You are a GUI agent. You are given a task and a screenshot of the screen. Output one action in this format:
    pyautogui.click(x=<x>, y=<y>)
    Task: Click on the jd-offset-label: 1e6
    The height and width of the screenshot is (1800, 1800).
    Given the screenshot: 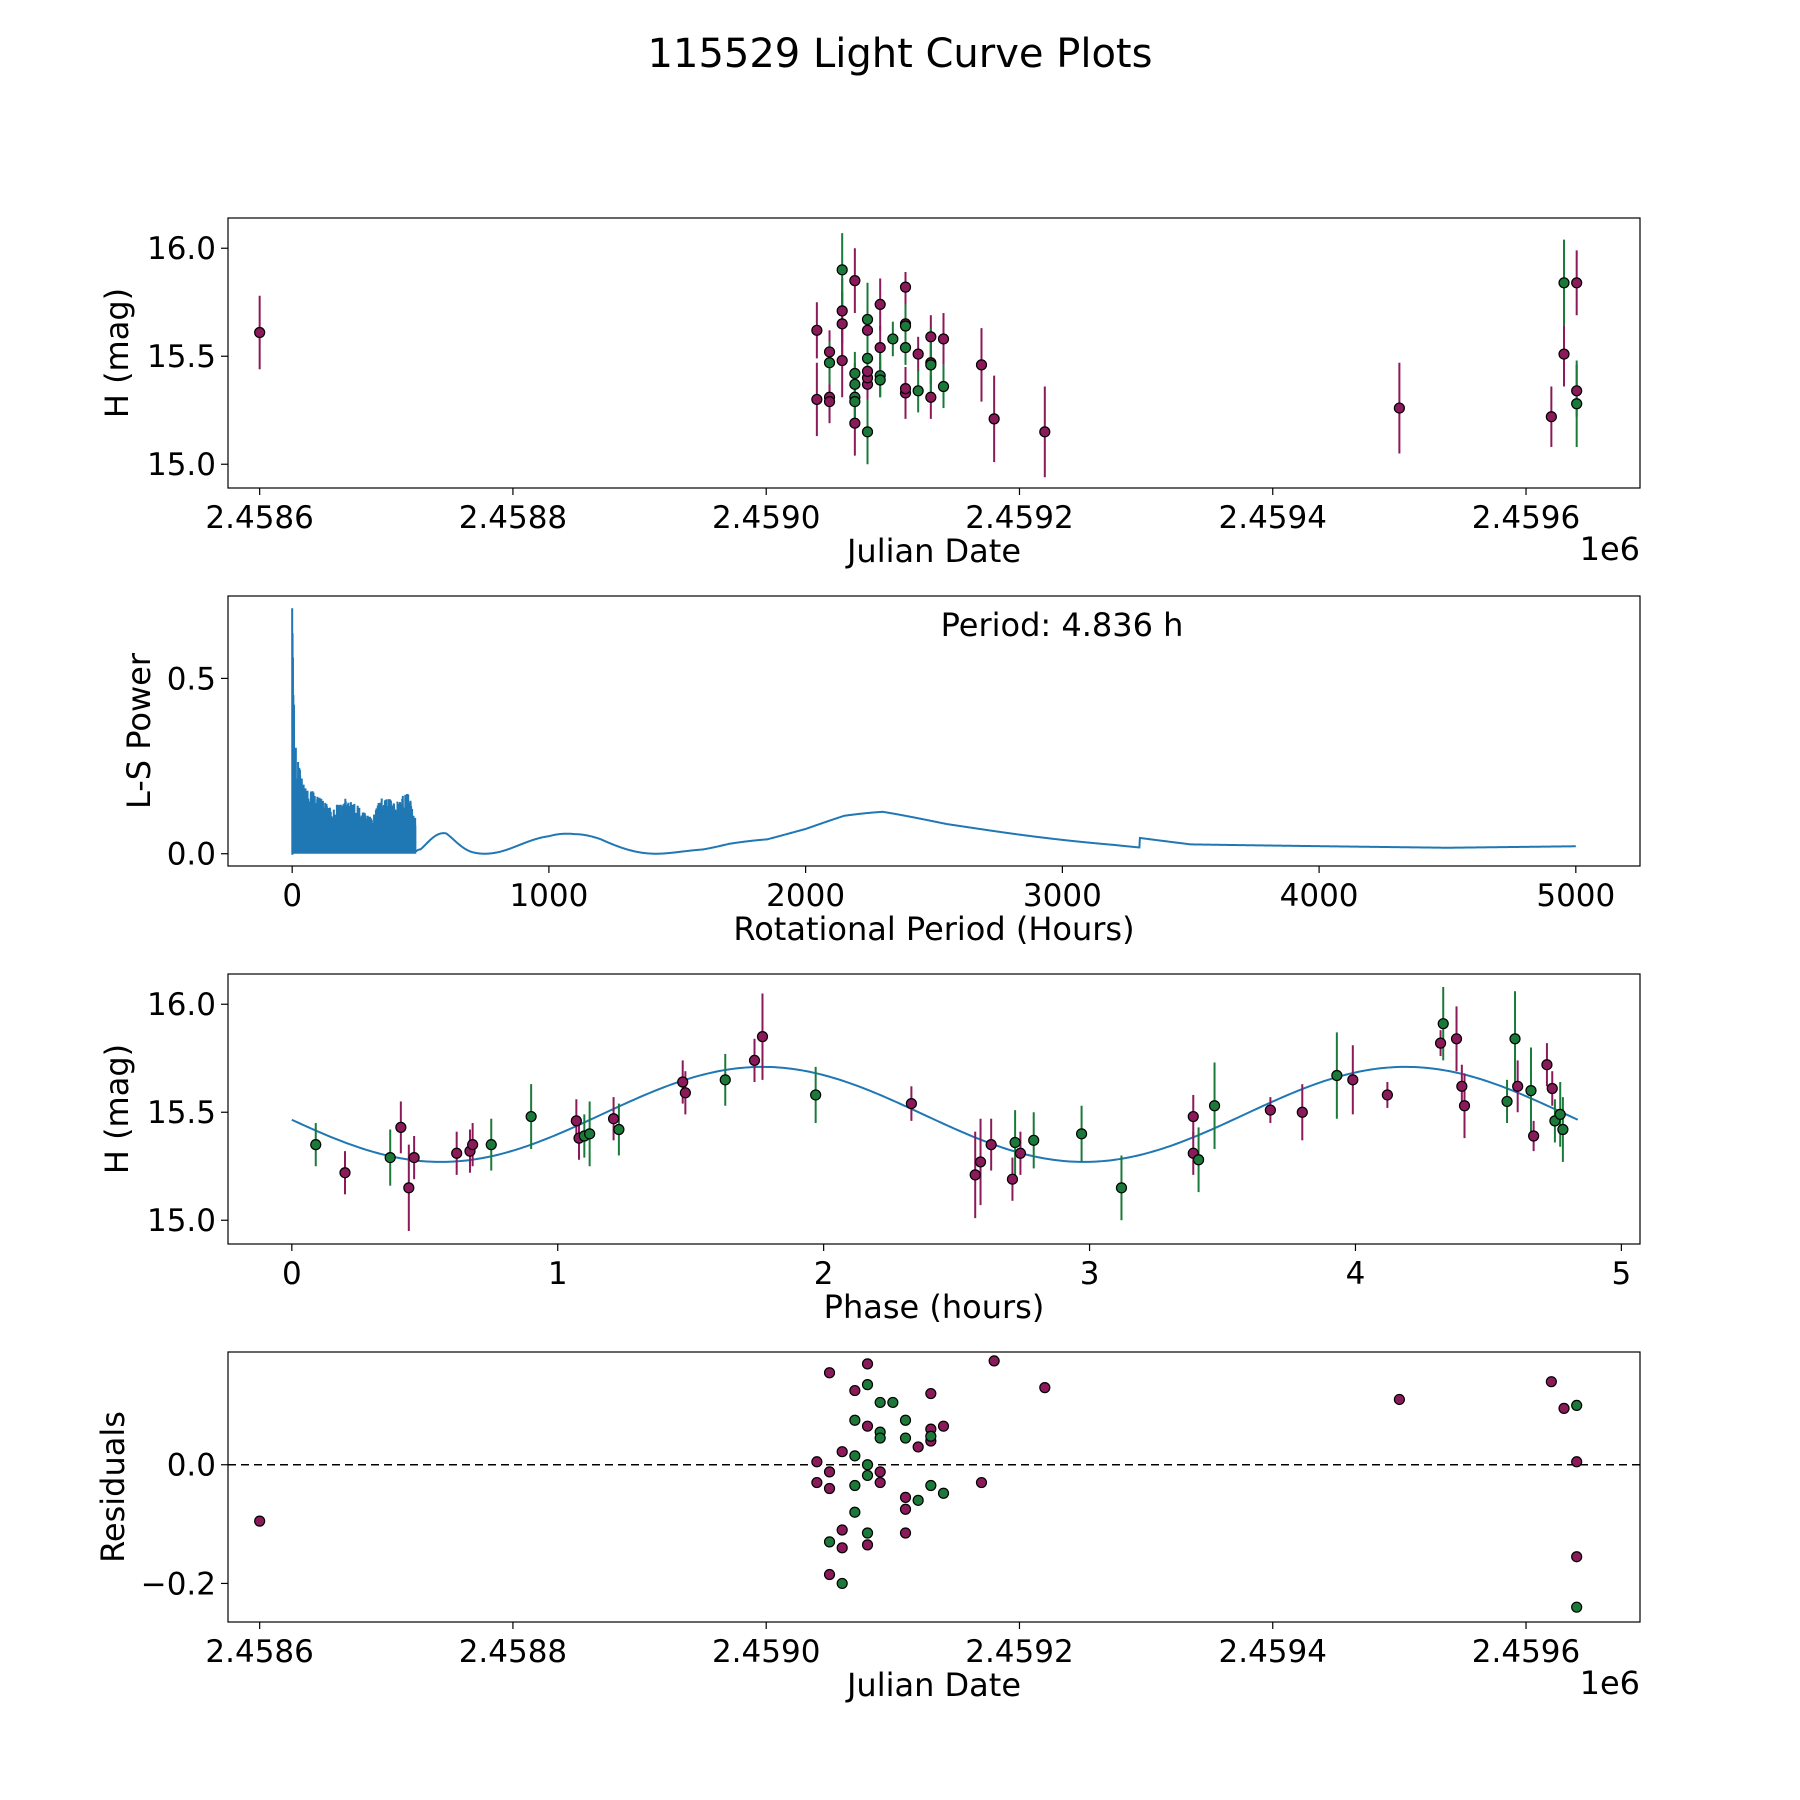 What is the action you would take?
    pyautogui.click(x=1610, y=549)
    